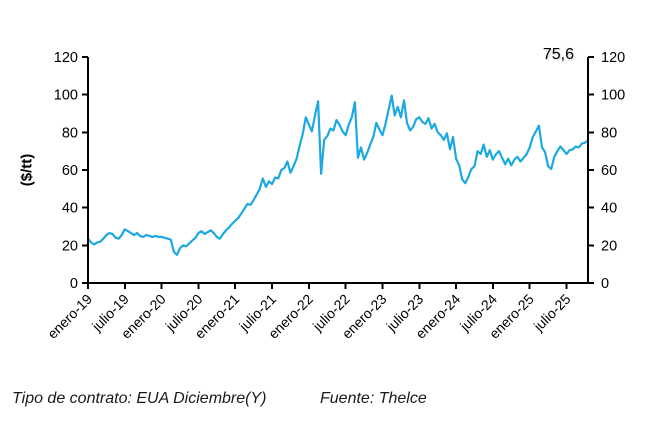 The image size is (656, 421). I want to click on source-label: Fuente: Thelce, so click(373, 398).